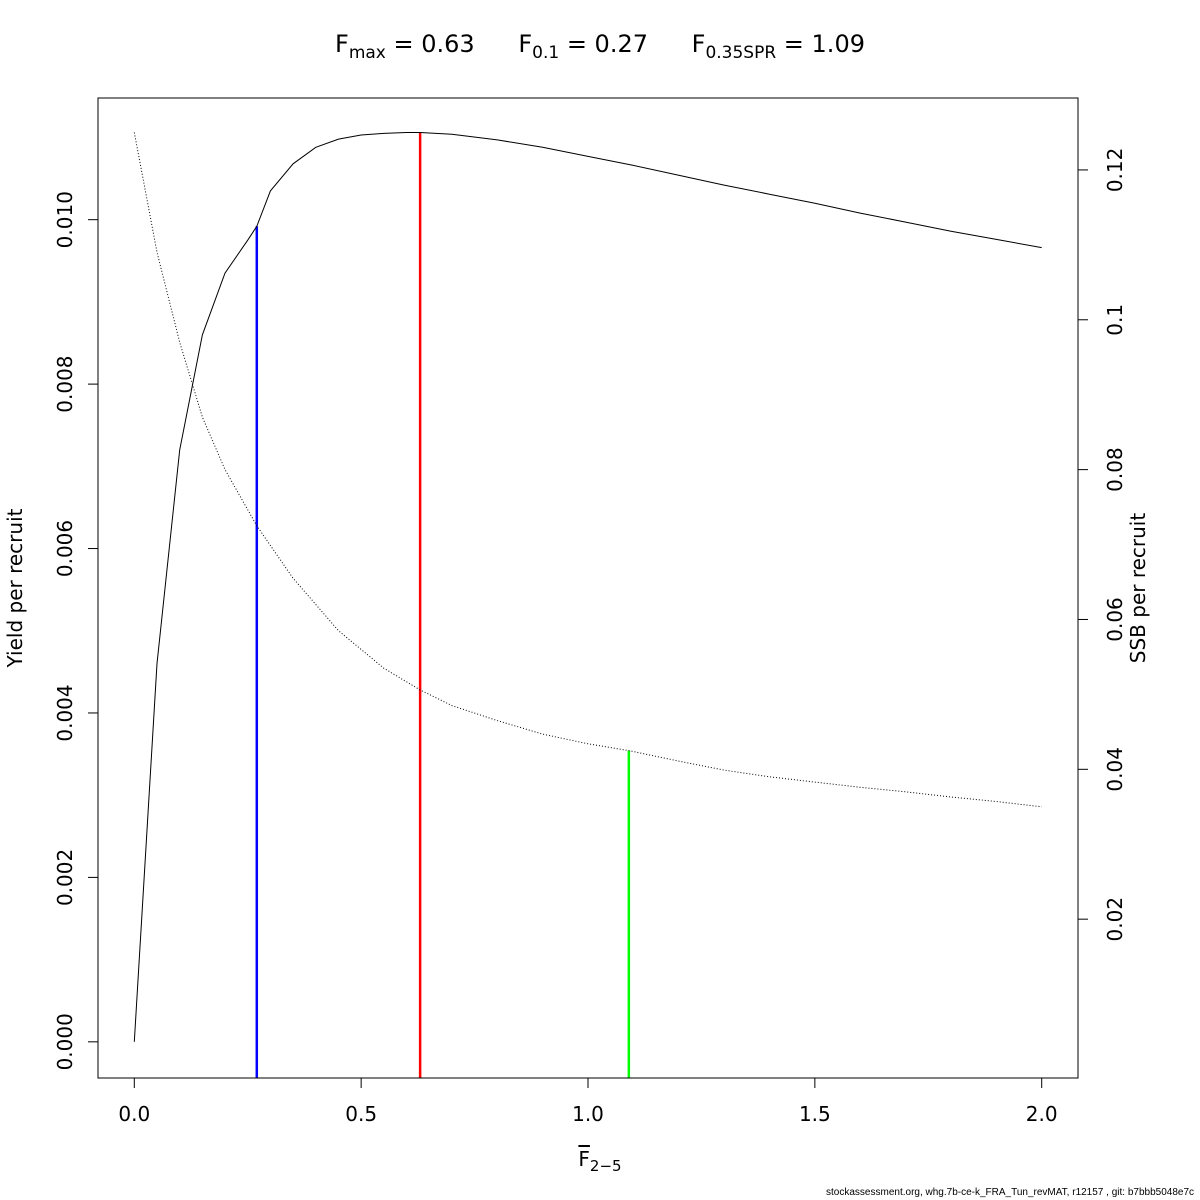  Describe the element at coordinates (1115, 769) in the screenshot. I see `y-right-tick-label: 0.04` at that location.